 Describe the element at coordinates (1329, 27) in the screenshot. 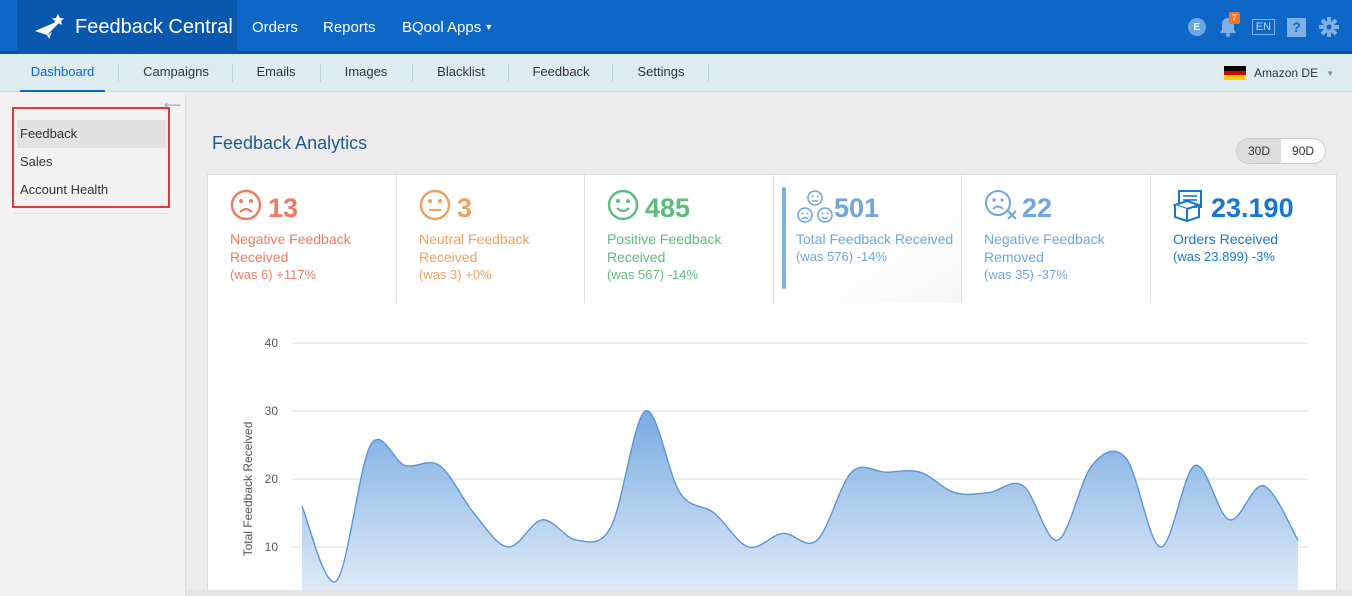

I see `gear-icon` at that location.